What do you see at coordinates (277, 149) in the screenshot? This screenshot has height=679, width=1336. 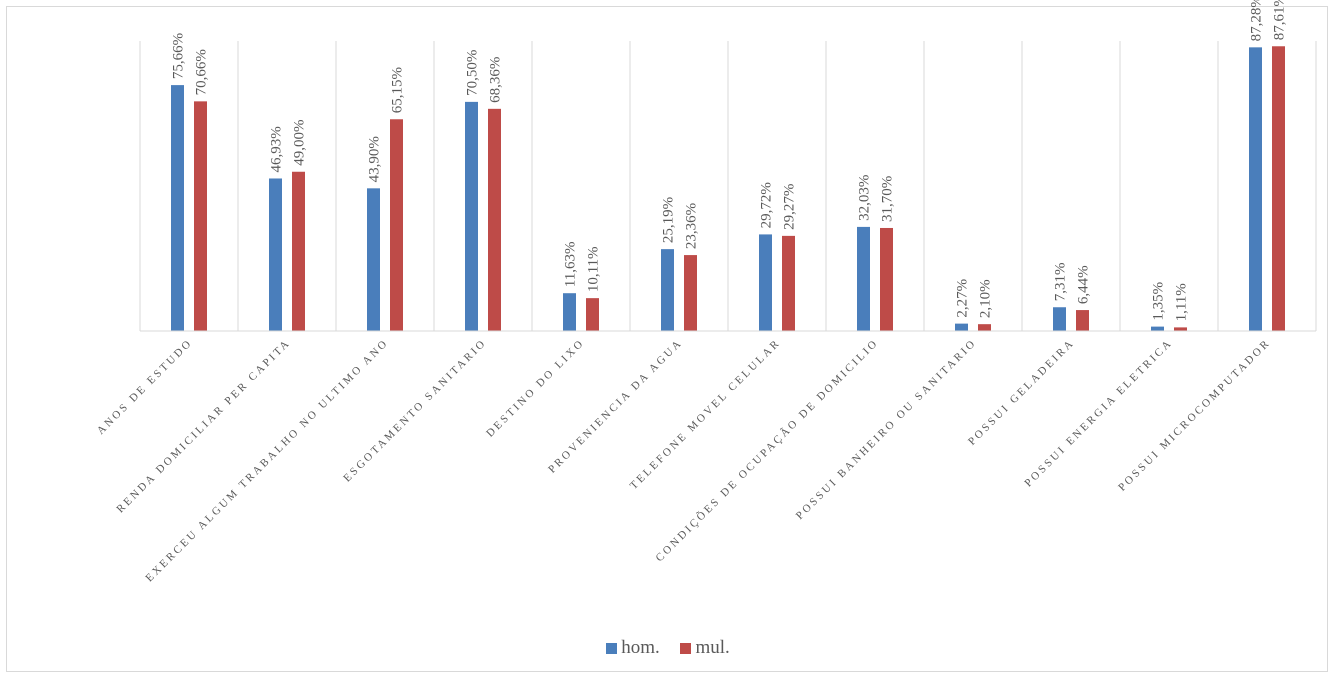 I see `data-label: 46,93%` at bounding box center [277, 149].